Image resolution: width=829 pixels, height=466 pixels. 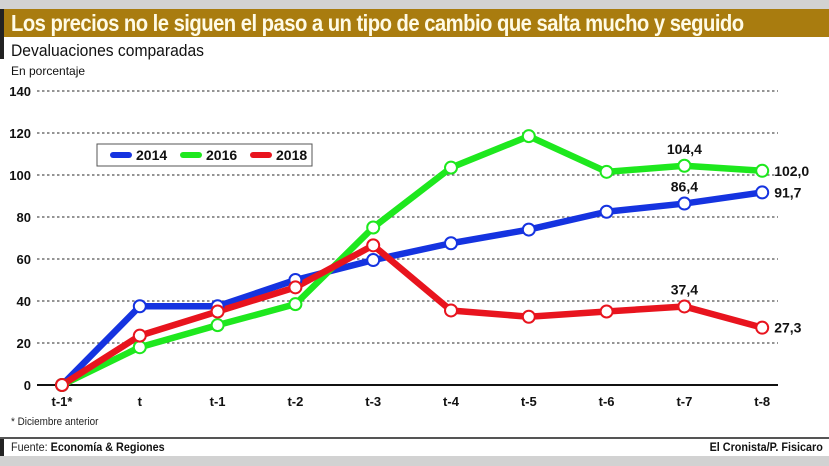 I want to click on y-tick-label: 40, so click(x=24, y=301).